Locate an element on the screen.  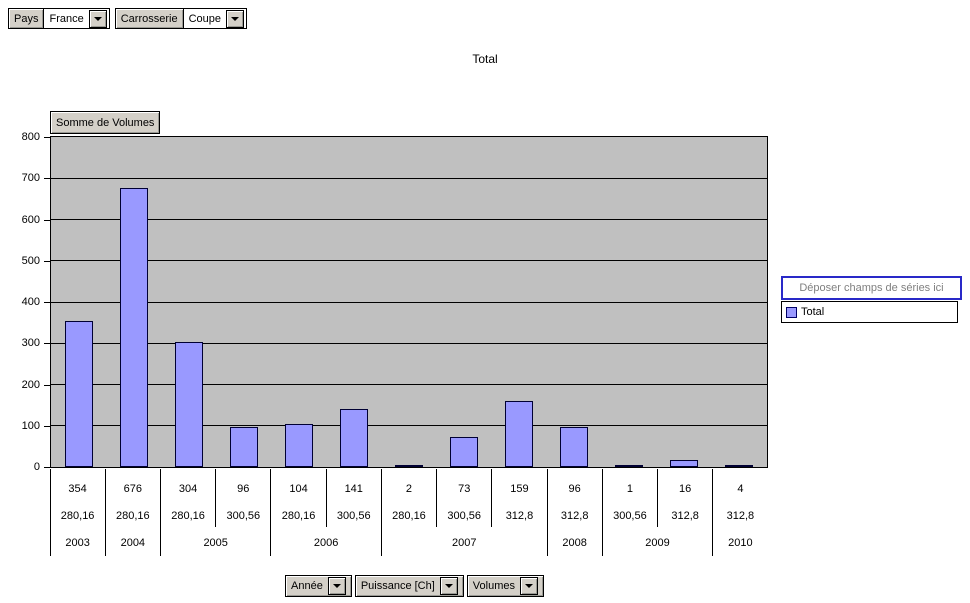
legend-label-total: Total is located at coordinates (813, 312).